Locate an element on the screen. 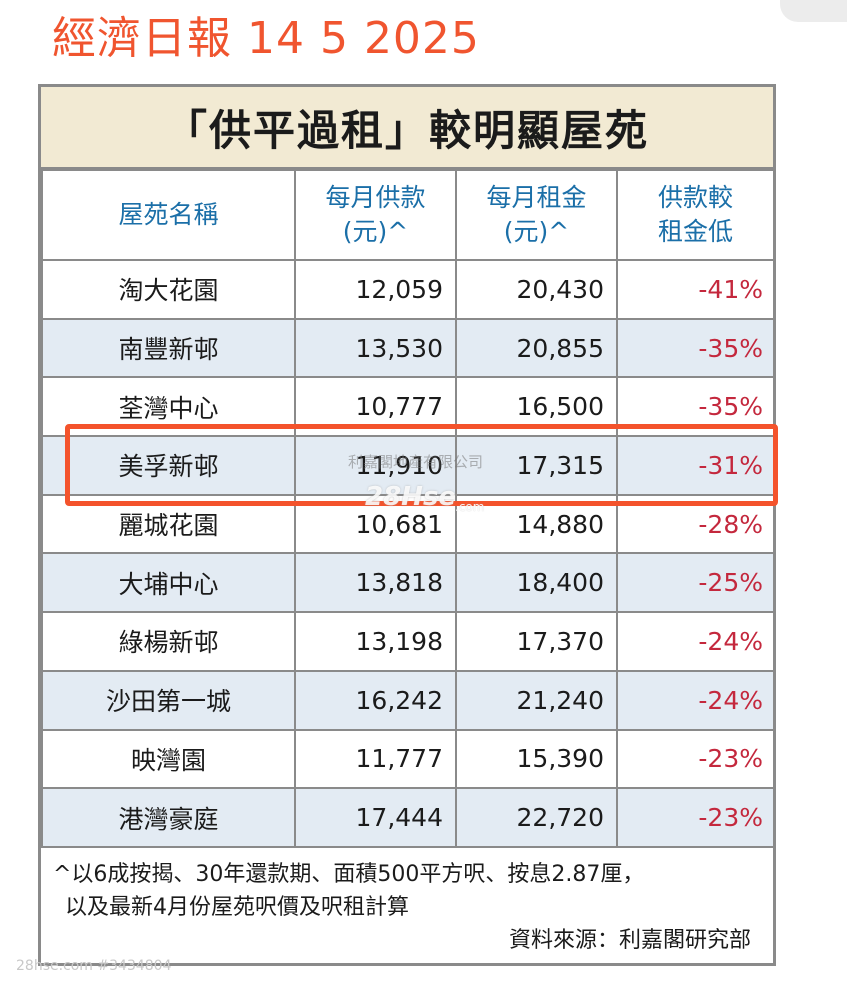 This screenshot has width=847, height=1000. highlight-box is located at coordinates (421, 465).